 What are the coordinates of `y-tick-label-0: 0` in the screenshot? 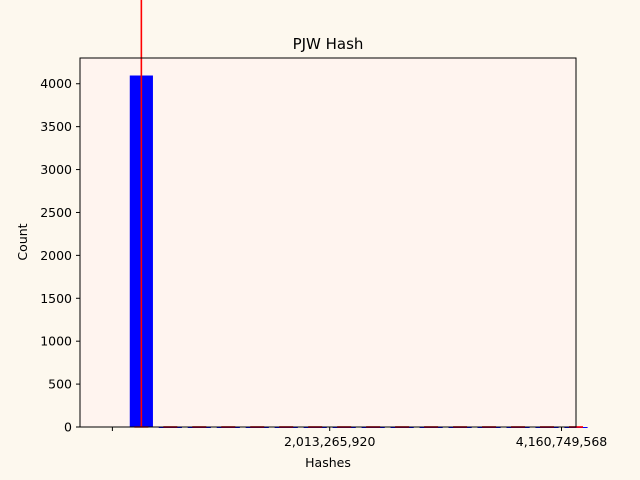 It's located at (68, 427).